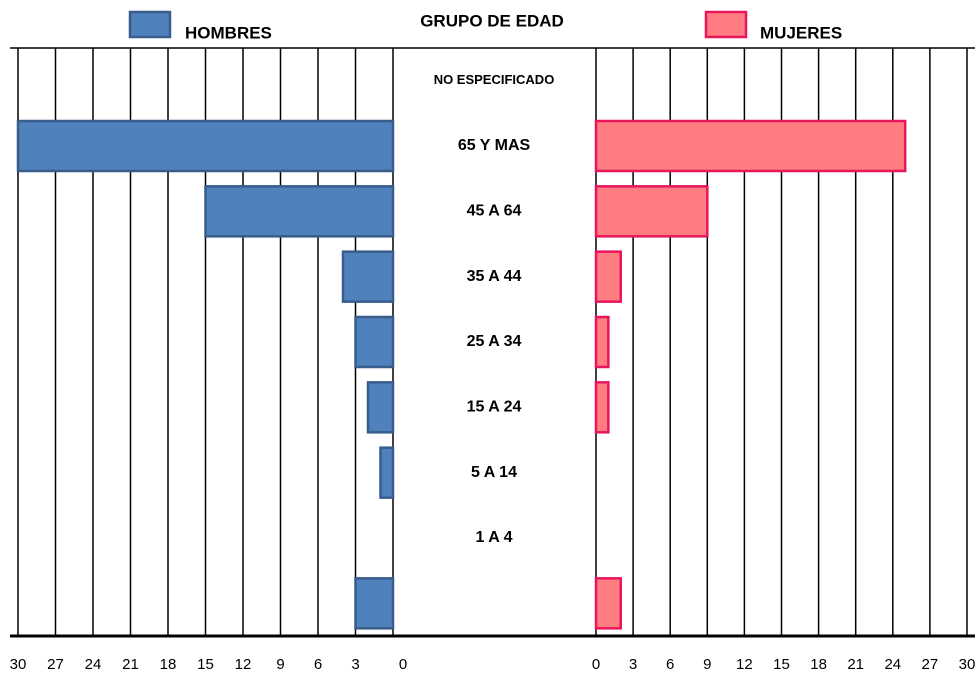 This screenshot has height=683, width=979. I want to click on category-label: NO ESPECIFICADO, so click(494, 79).